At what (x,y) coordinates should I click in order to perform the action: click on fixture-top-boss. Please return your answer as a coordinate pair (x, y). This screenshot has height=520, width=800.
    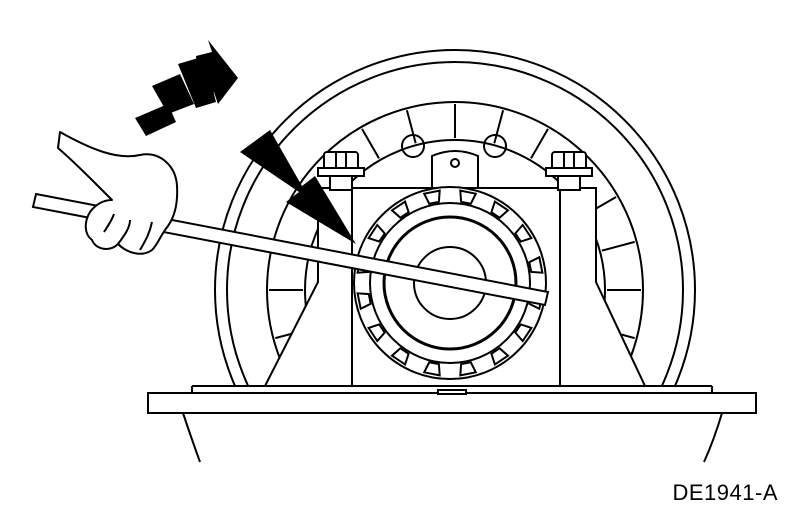
    Looking at the image, I should click on (455, 169).